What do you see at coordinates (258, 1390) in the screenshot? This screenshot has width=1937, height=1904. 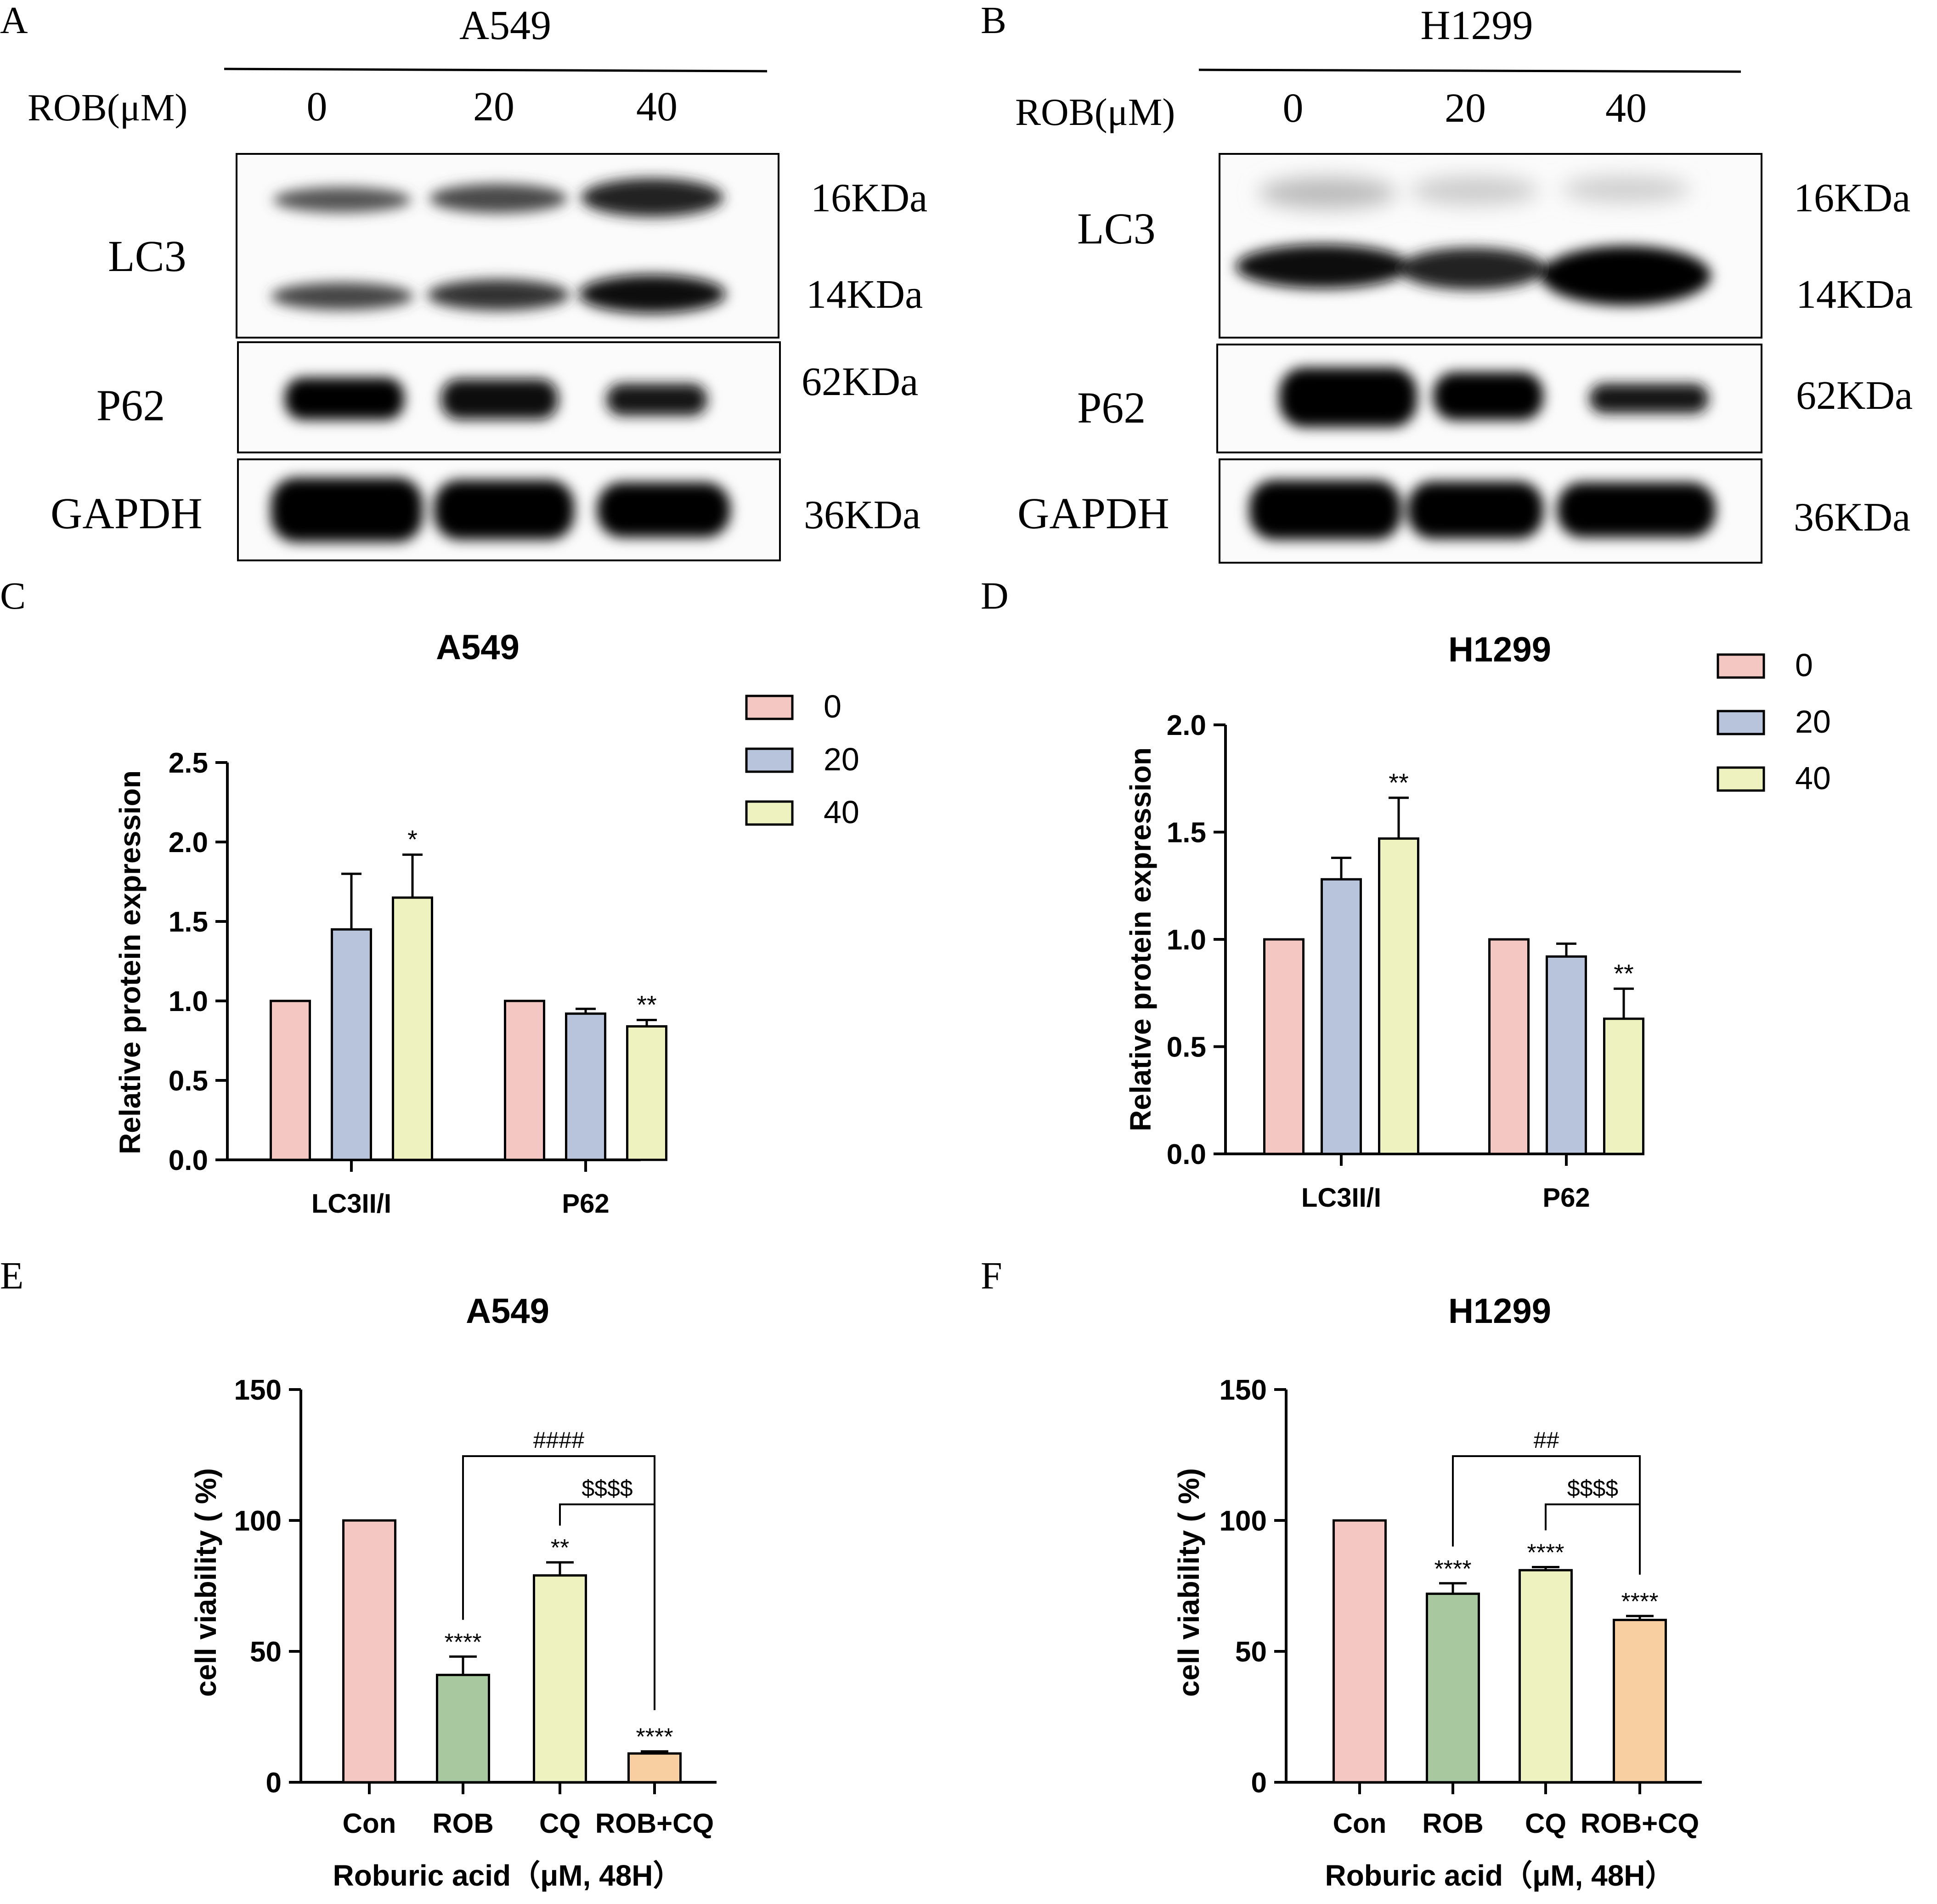 I see `y-tick-label: 150` at bounding box center [258, 1390].